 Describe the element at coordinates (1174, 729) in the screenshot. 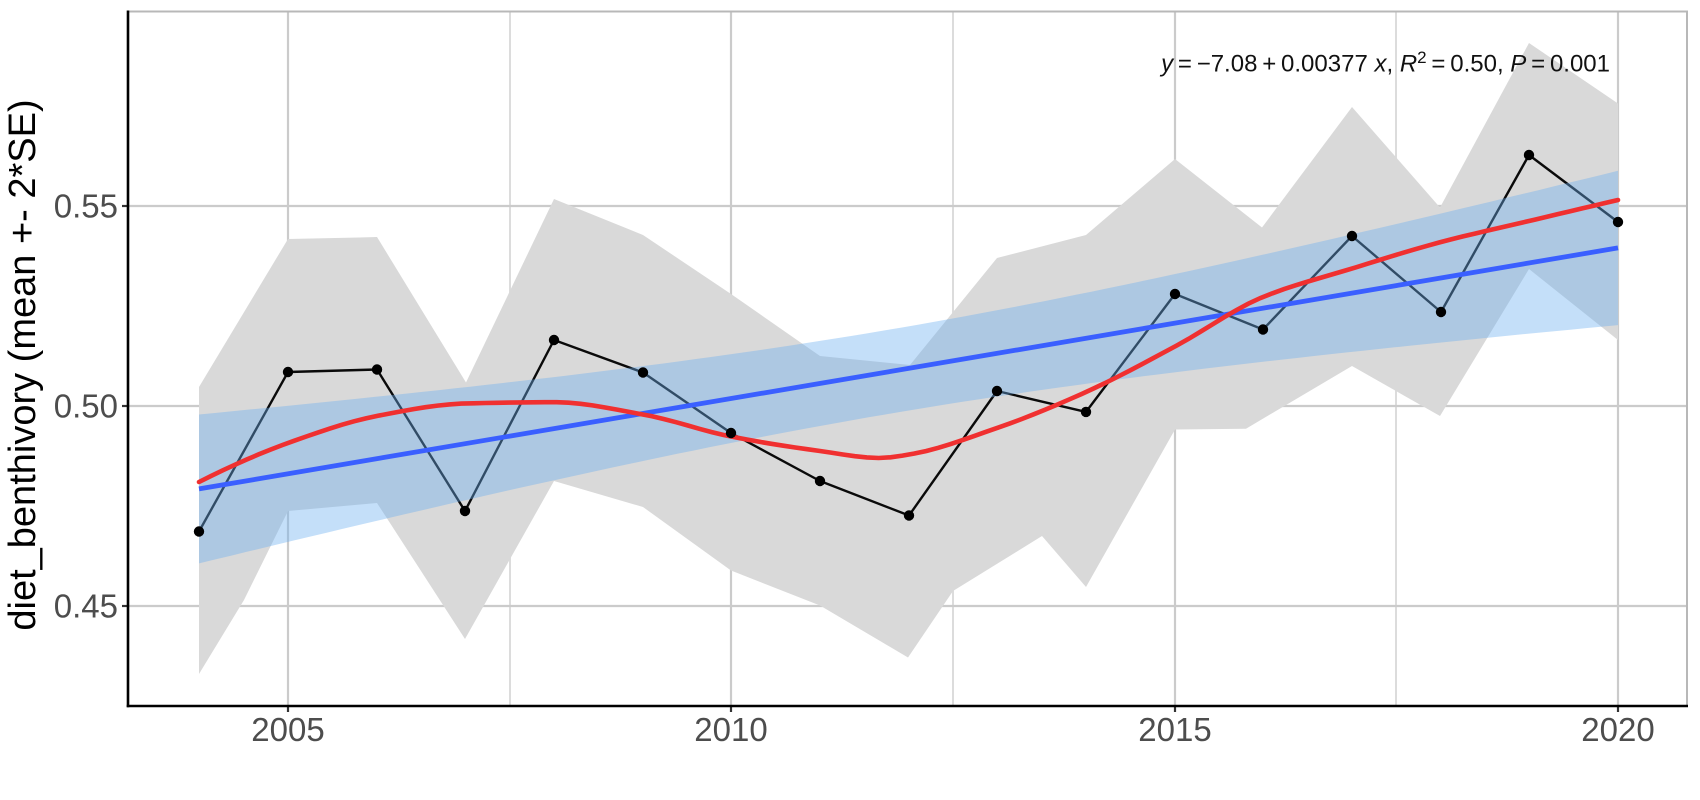

I see `svg-text: 2015` at that location.